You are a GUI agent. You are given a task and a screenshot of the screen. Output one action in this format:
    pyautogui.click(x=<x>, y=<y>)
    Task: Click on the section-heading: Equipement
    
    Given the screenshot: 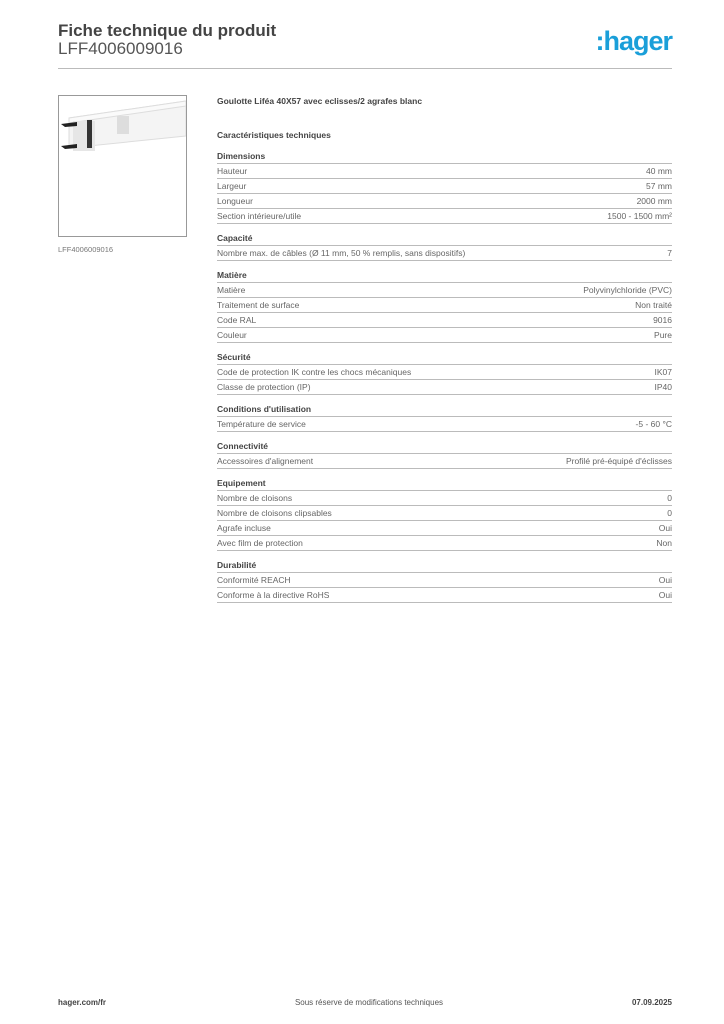 What is the action you would take?
    pyautogui.click(x=444, y=483)
    